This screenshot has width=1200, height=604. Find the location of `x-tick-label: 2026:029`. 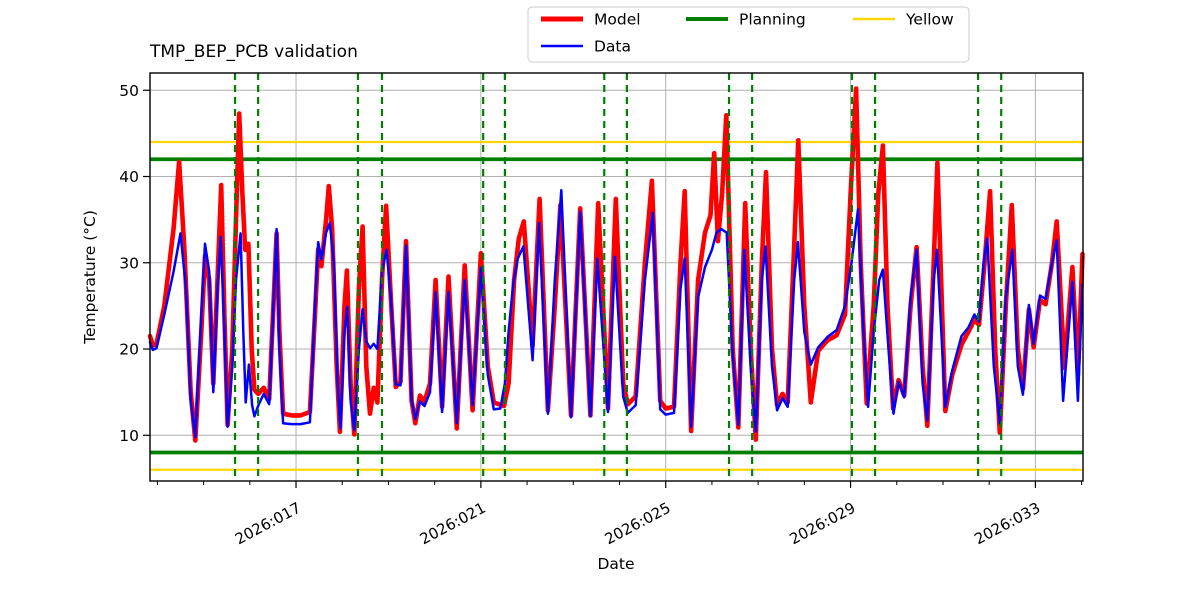

x-tick-label: 2026:029 is located at coordinates (823, 524).